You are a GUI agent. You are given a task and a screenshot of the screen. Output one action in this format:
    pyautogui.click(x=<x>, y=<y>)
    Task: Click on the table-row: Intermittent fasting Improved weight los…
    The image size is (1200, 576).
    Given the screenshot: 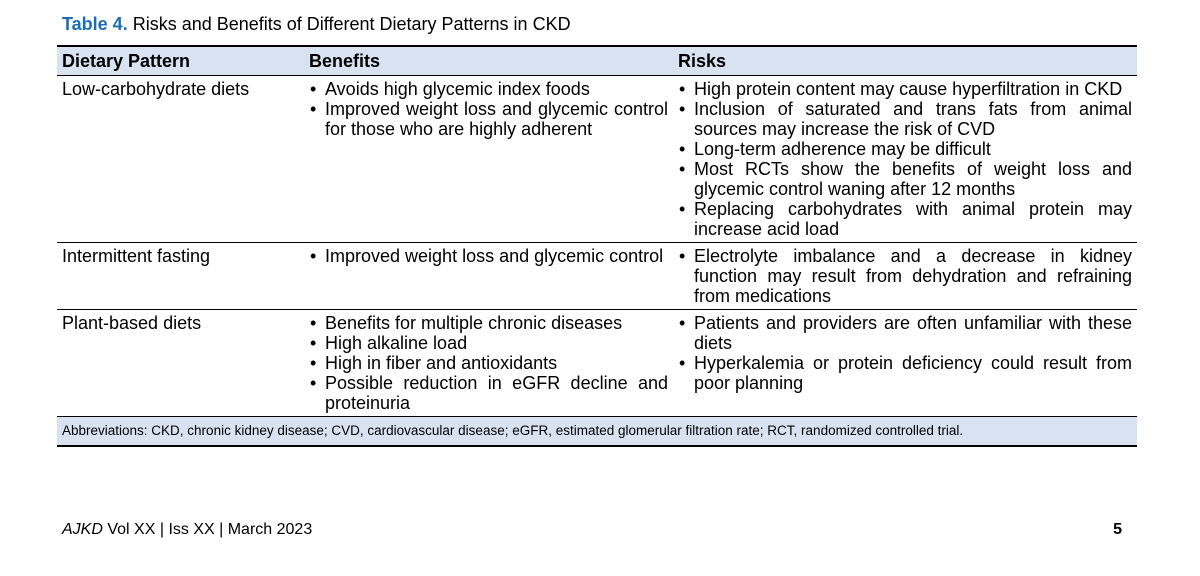 What is the action you would take?
    pyautogui.click(x=597, y=276)
    